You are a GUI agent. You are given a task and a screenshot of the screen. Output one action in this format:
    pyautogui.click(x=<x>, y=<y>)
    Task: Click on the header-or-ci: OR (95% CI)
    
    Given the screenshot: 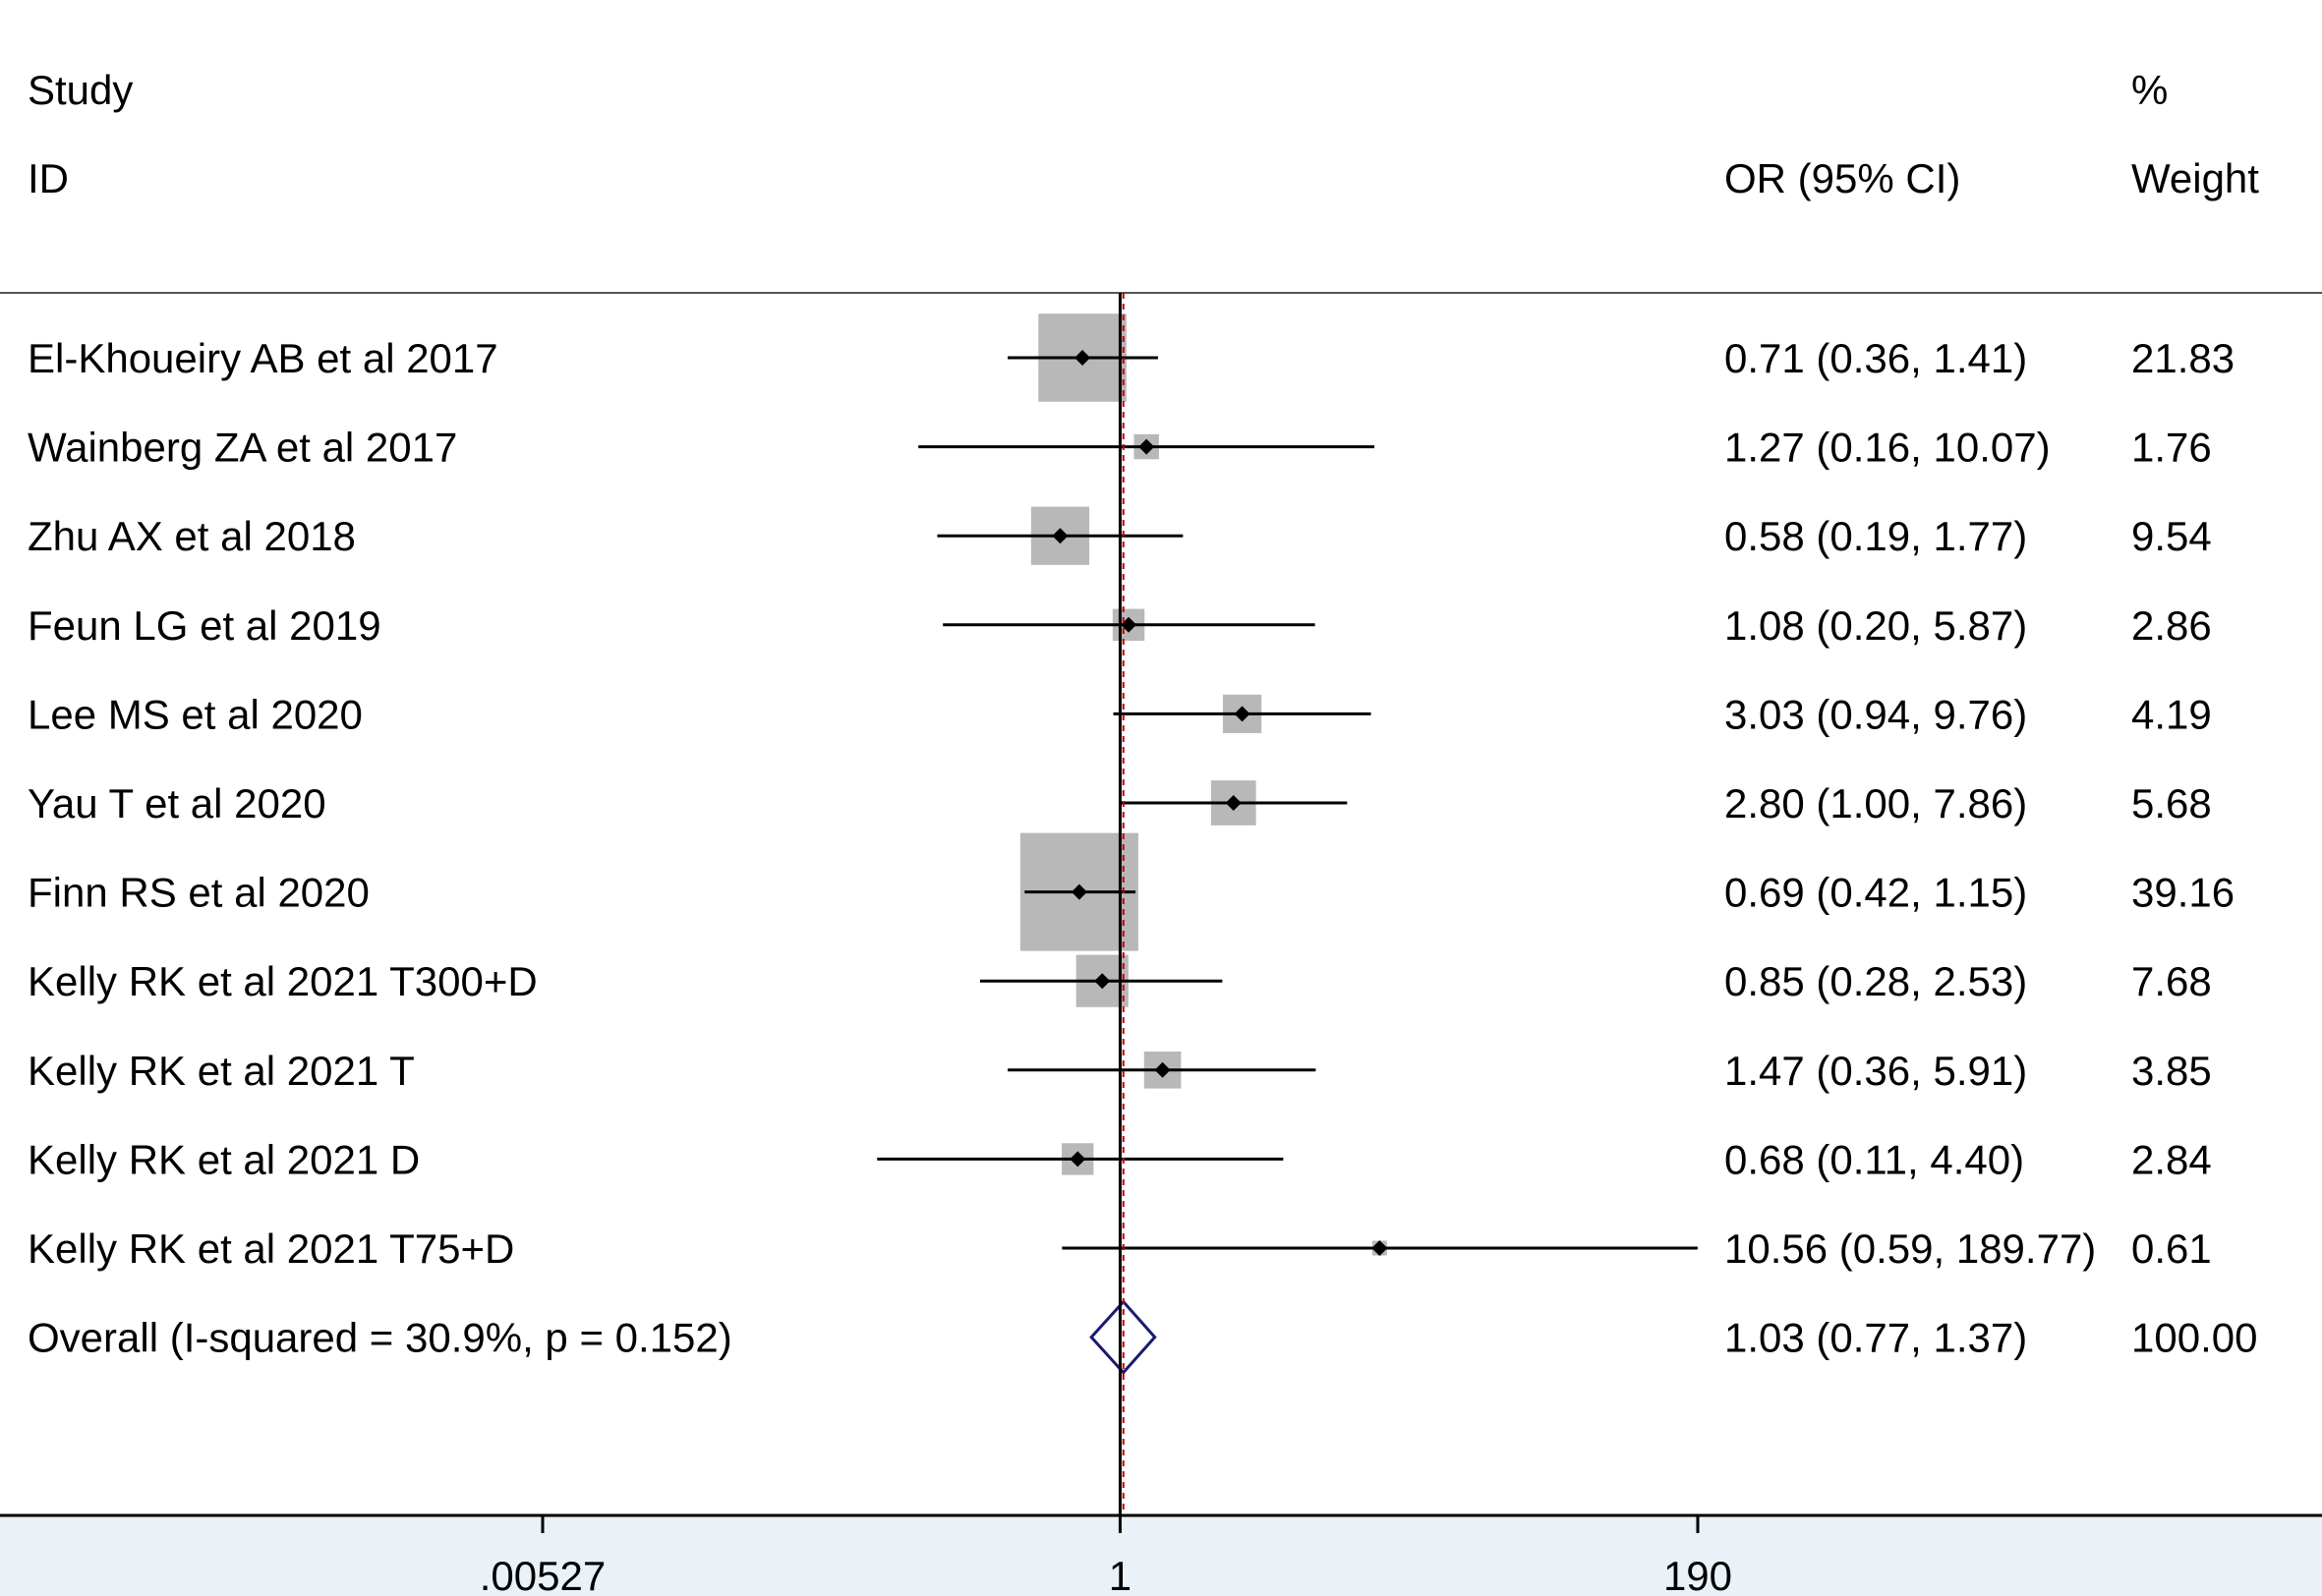 What is the action you would take?
    pyautogui.click(x=1842, y=178)
    